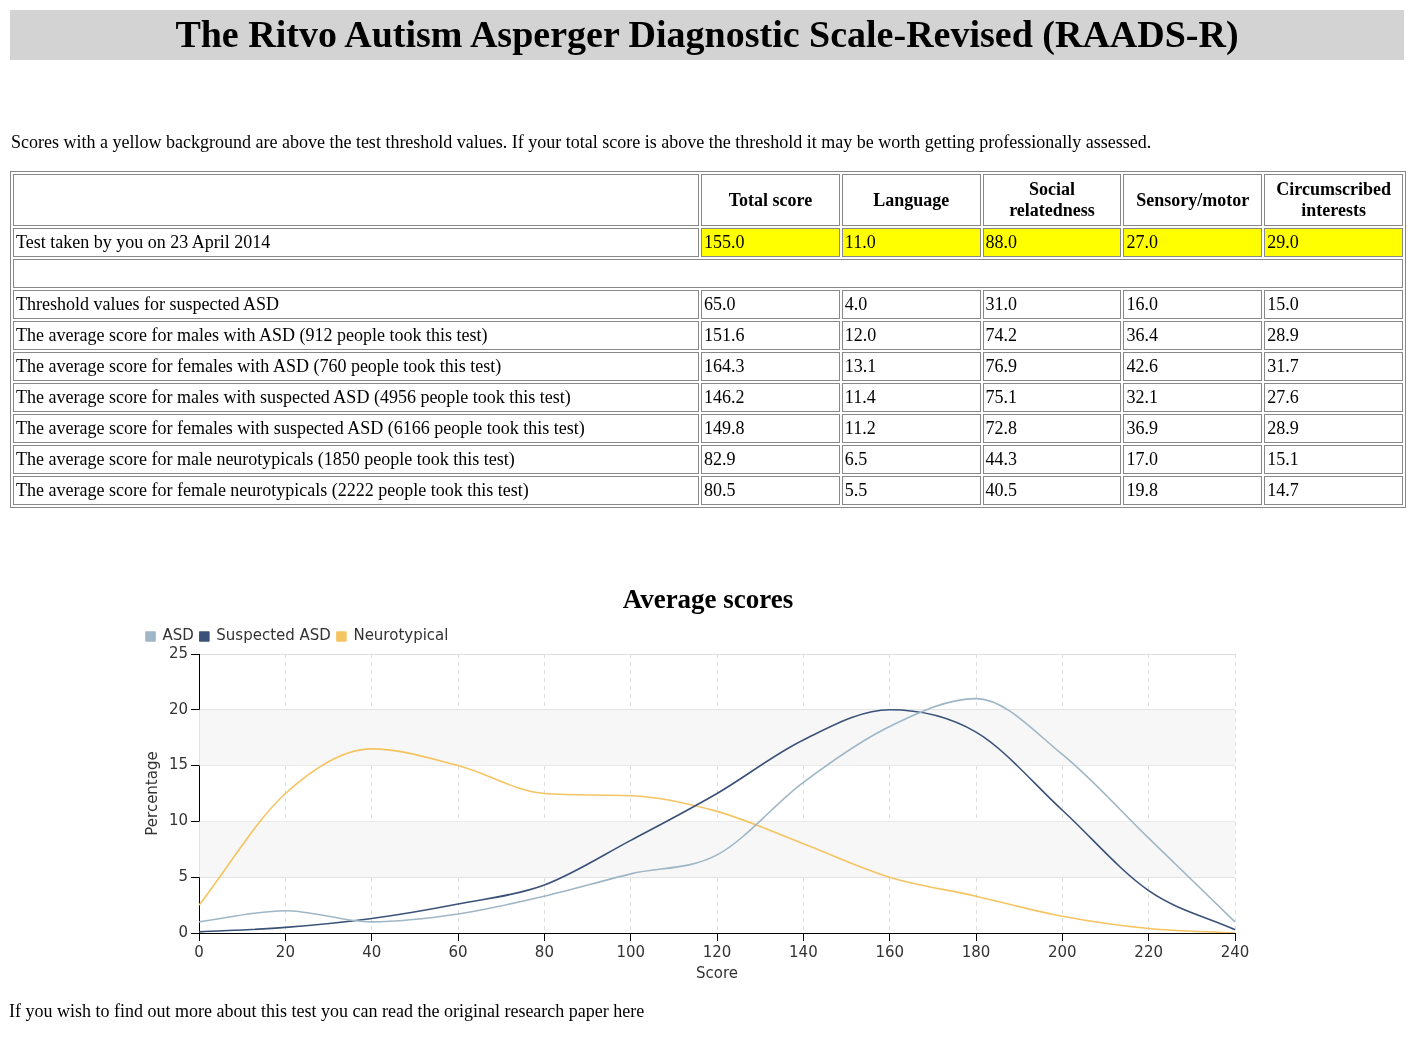  What do you see at coordinates (1235, 951) in the screenshot?
I see `x-tick-label: 240` at bounding box center [1235, 951].